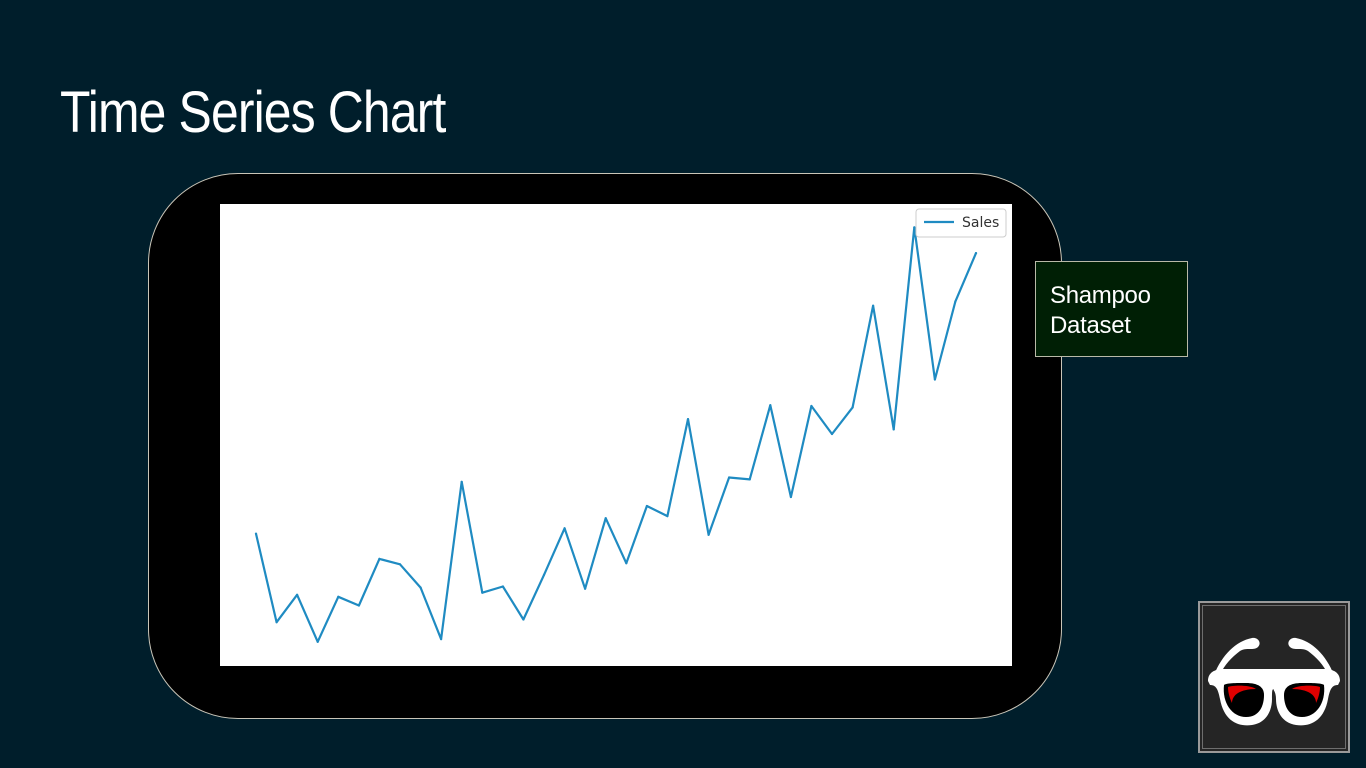  Describe the element at coordinates (1090, 325) in the screenshot. I see `callout-line-2: Dataset` at that location.